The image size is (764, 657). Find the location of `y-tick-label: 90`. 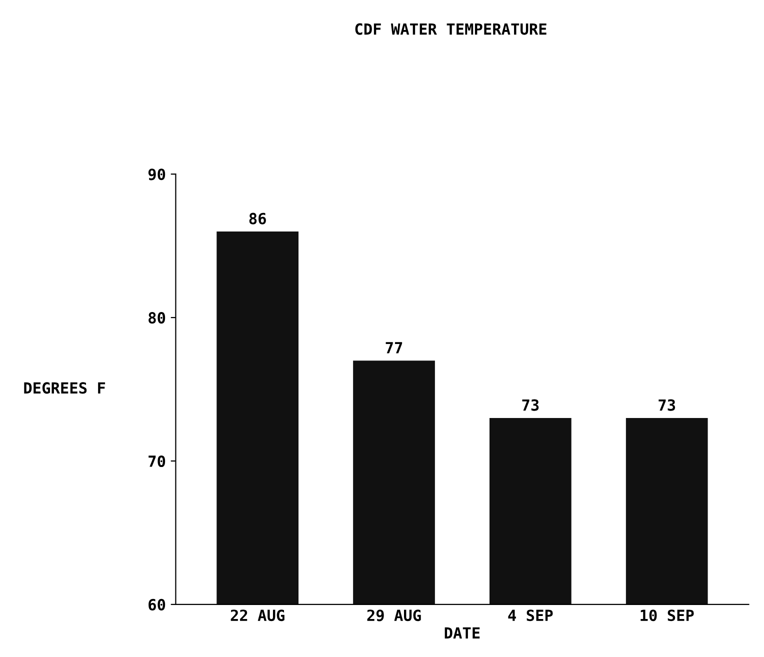

y-tick-label: 90 is located at coordinates (157, 174).